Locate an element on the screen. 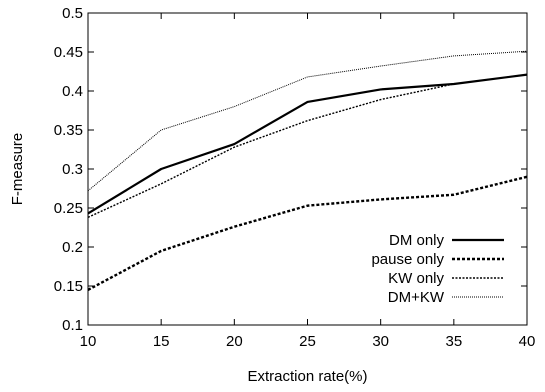 The height and width of the screenshot is (392, 545). x-tick-label: 40 is located at coordinates (527, 341).